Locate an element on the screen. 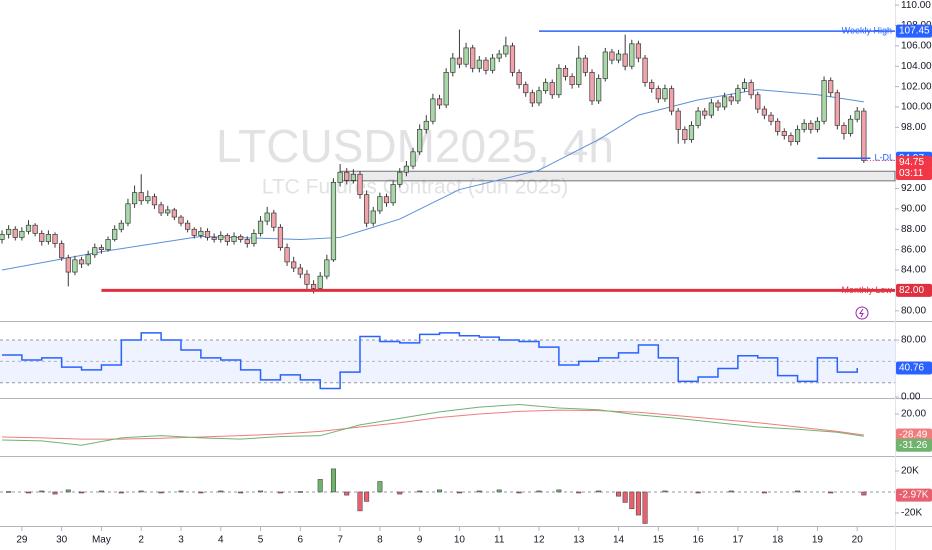 The height and width of the screenshot is (550, 932). alert-icon-bolt is located at coordinates (861, 313).